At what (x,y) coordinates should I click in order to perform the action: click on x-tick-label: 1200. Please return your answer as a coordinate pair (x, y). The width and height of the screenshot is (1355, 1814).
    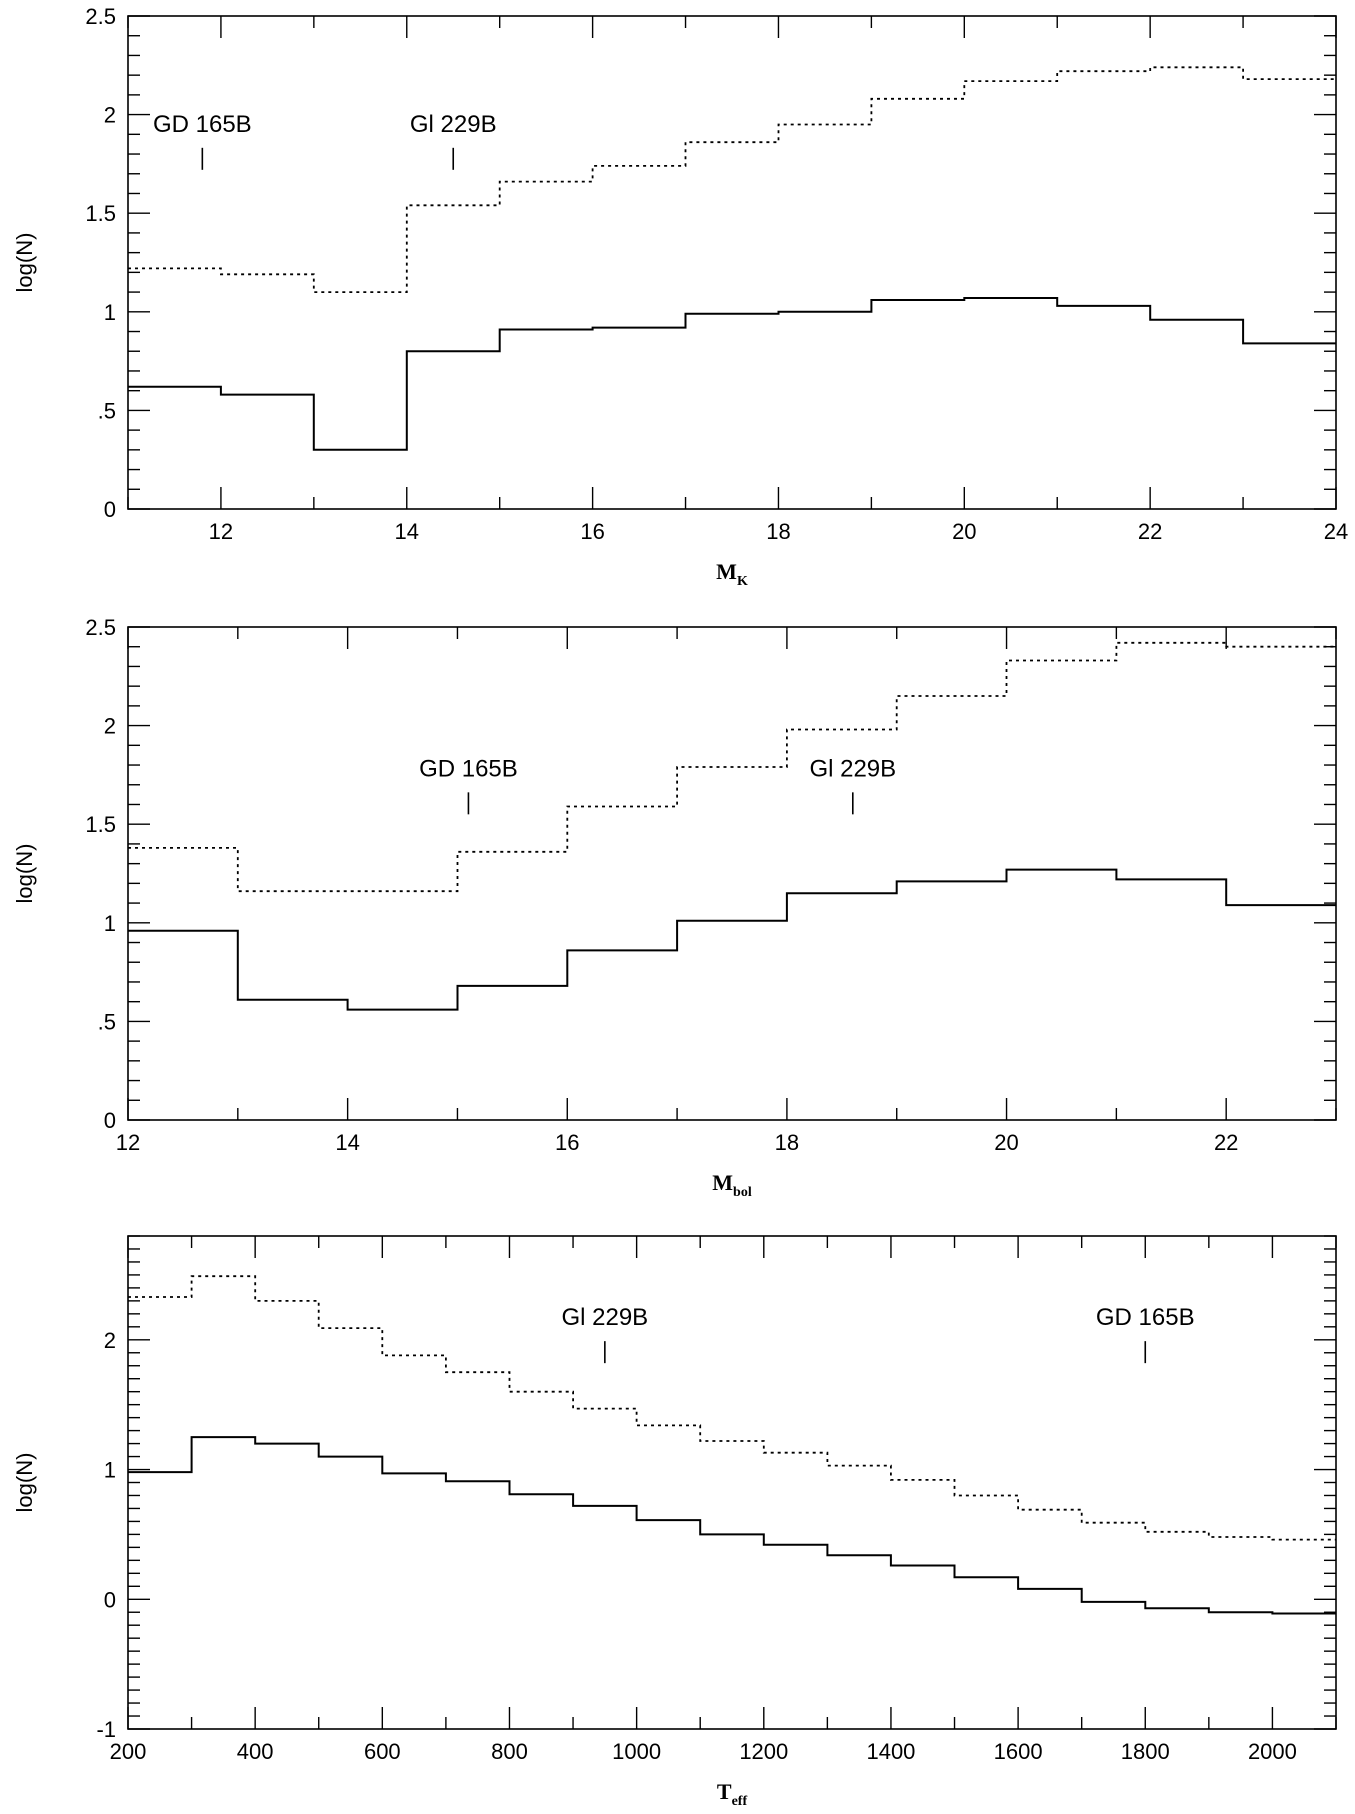
    Looking at the image, I should click on (763, 1751).